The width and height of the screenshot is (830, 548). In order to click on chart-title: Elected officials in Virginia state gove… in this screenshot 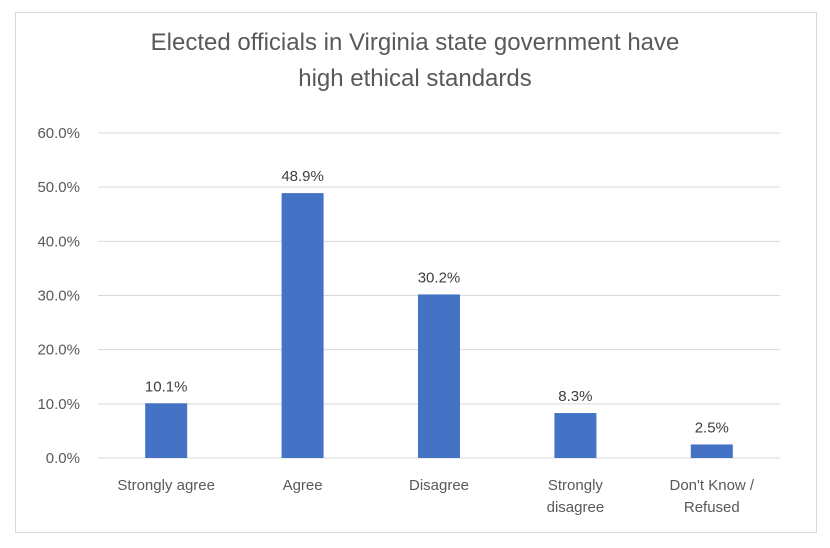, I will do `click(415, 42)`.